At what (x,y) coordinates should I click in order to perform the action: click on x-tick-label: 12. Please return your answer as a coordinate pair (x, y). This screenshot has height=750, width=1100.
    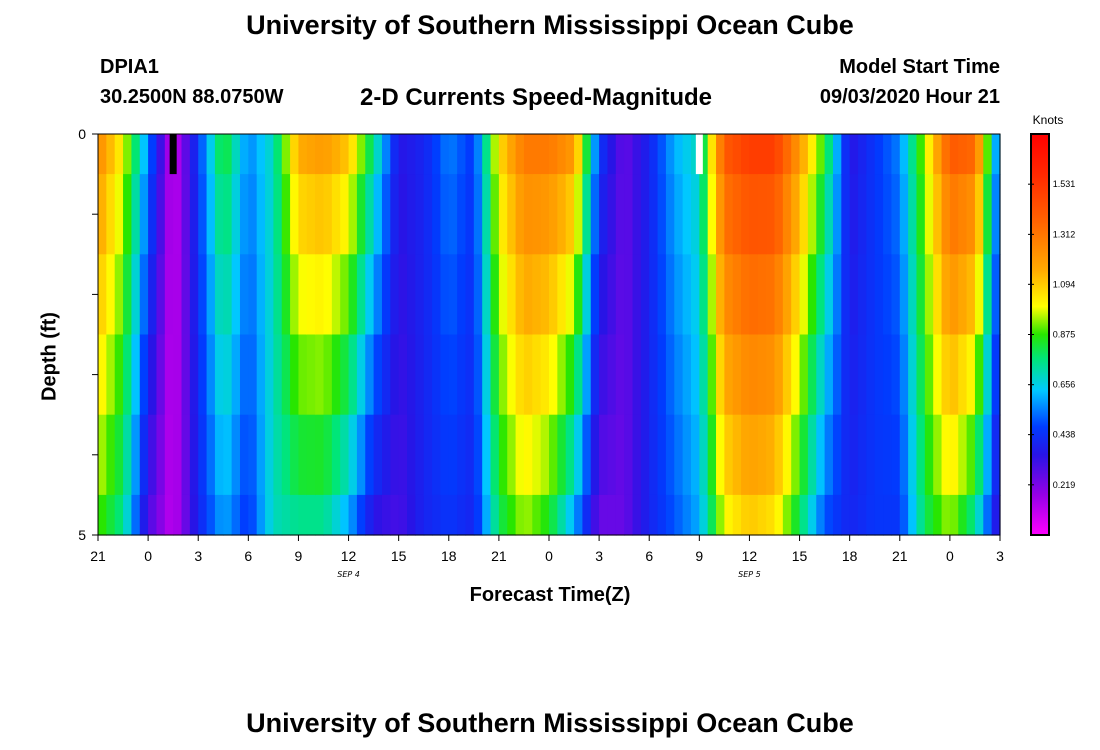
    Looking at the image, I should click on (750, 556).